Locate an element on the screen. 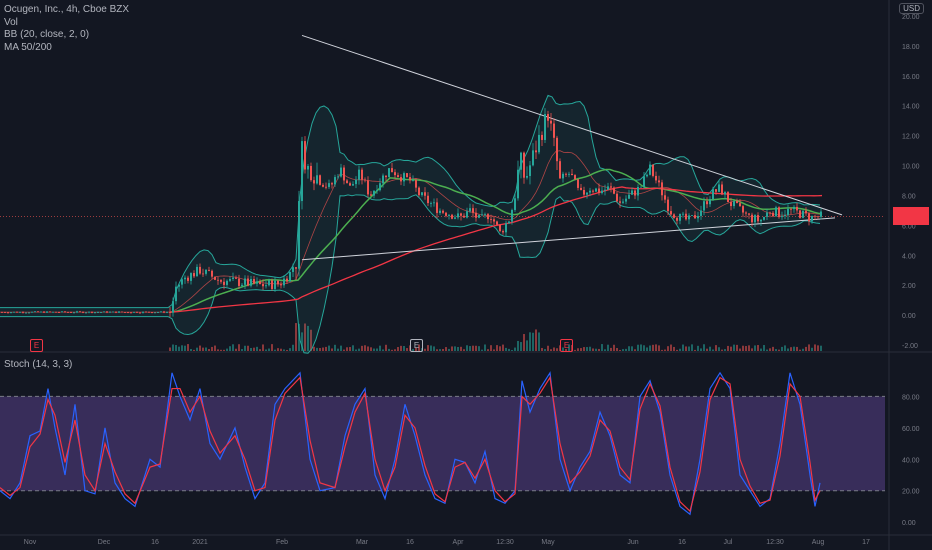 The height and width of the screenshot is (550, 932). price-tick-label: 16.00 is located at coordinates (911, 77).